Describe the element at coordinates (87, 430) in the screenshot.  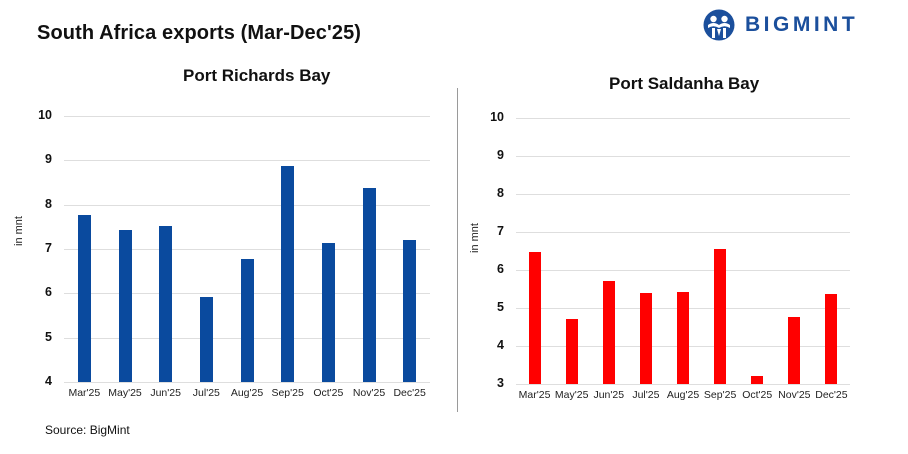
I see `source-note: Source: BigMint` at that location.